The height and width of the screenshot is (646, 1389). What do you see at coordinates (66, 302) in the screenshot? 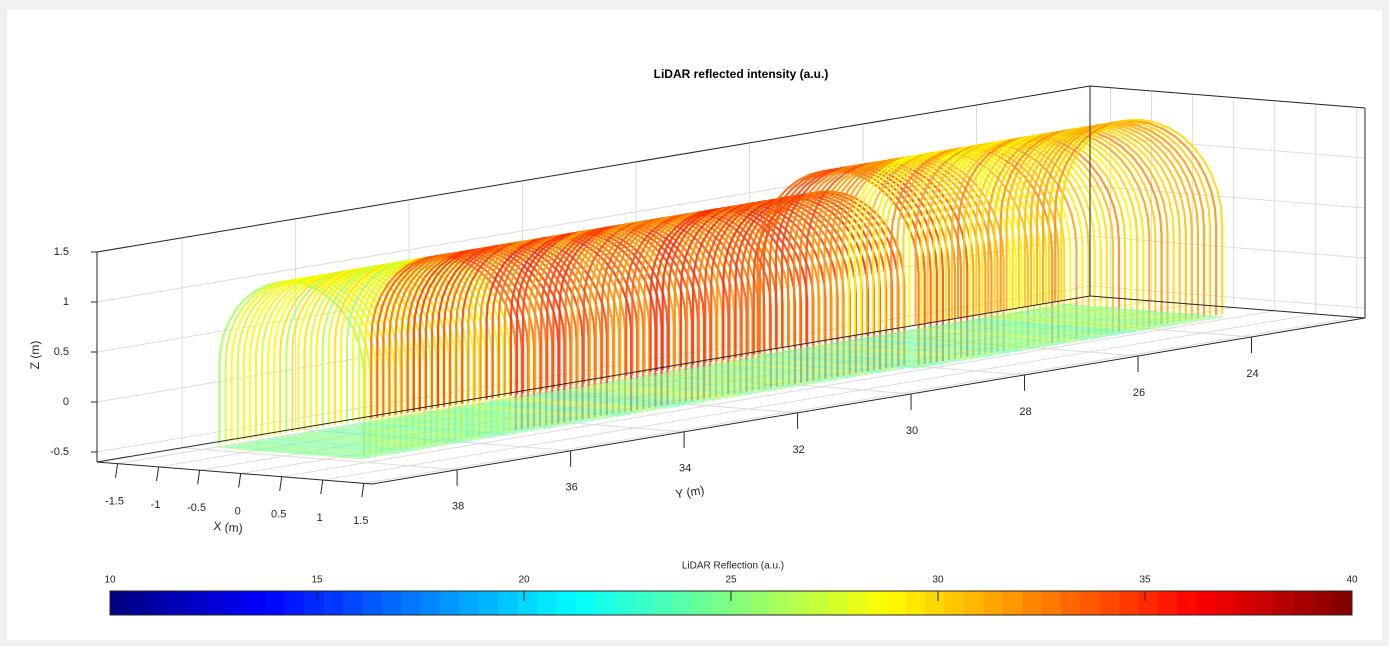
I see `z-tick-label: 1` at bounding box center [66, 302].